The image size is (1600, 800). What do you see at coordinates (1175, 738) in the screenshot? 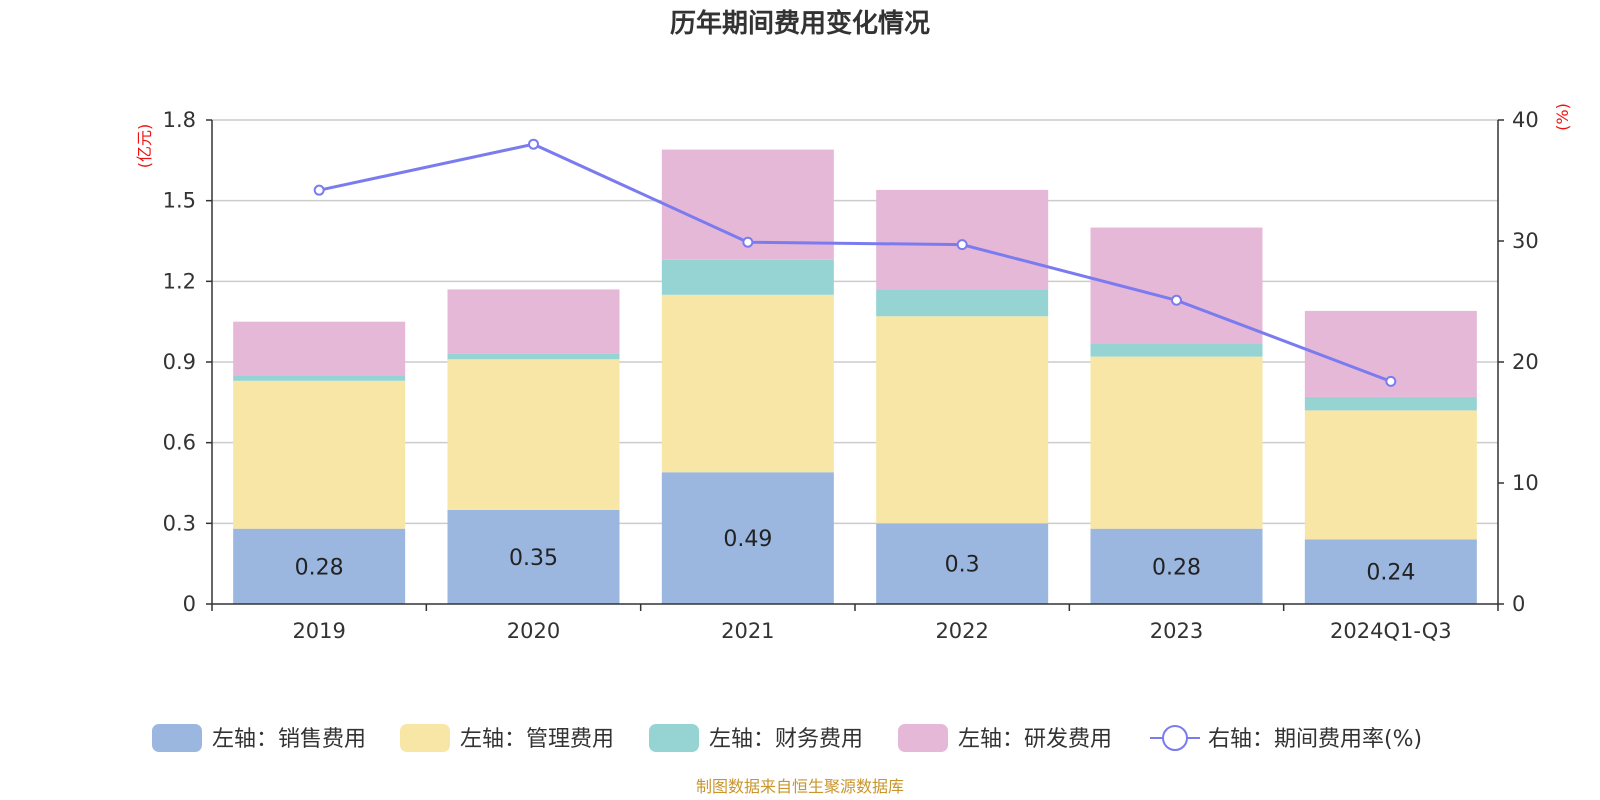
I see `legend-swatch-circle` at bounding box center [1175, 738].